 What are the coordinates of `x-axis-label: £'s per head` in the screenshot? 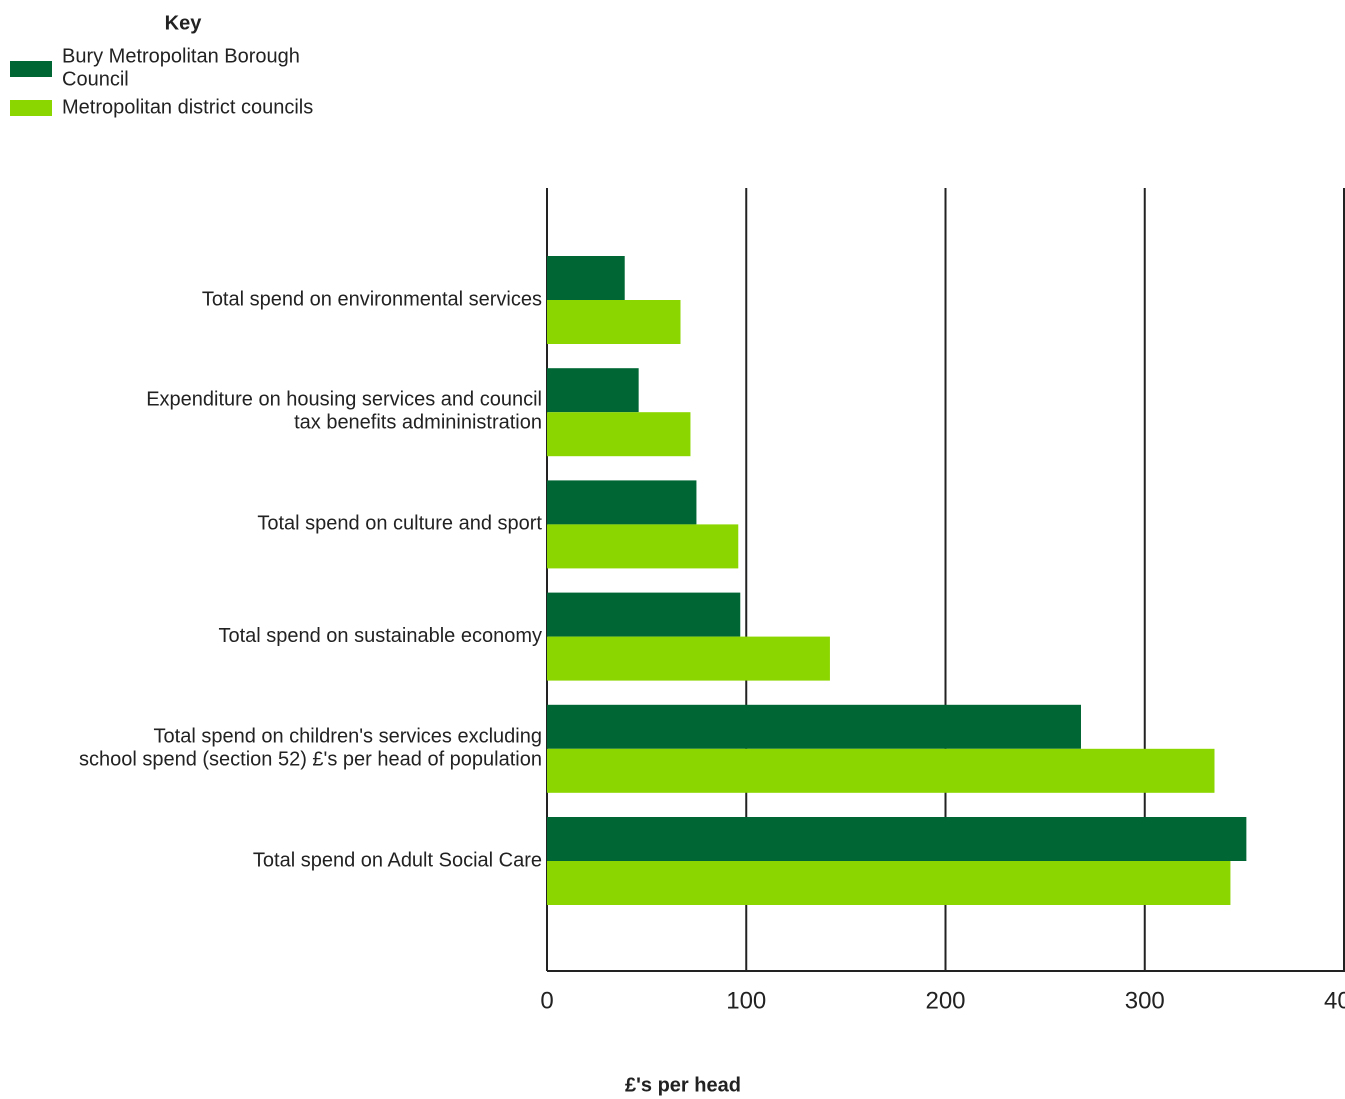 It's located at (683, 1085).